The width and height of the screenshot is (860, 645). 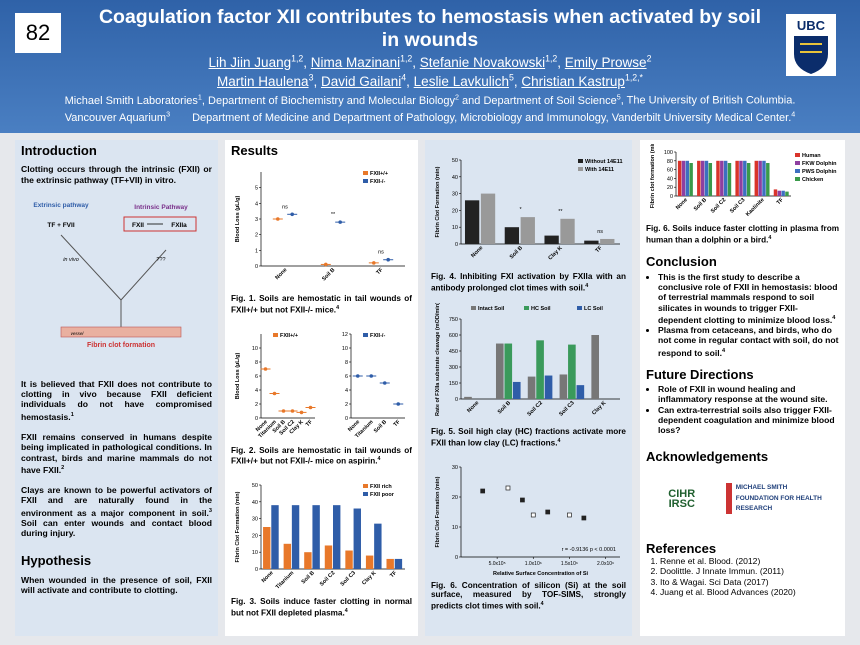 I want to click on x-tick-label: 1.0x10⁶, so click(x=533, y=564).